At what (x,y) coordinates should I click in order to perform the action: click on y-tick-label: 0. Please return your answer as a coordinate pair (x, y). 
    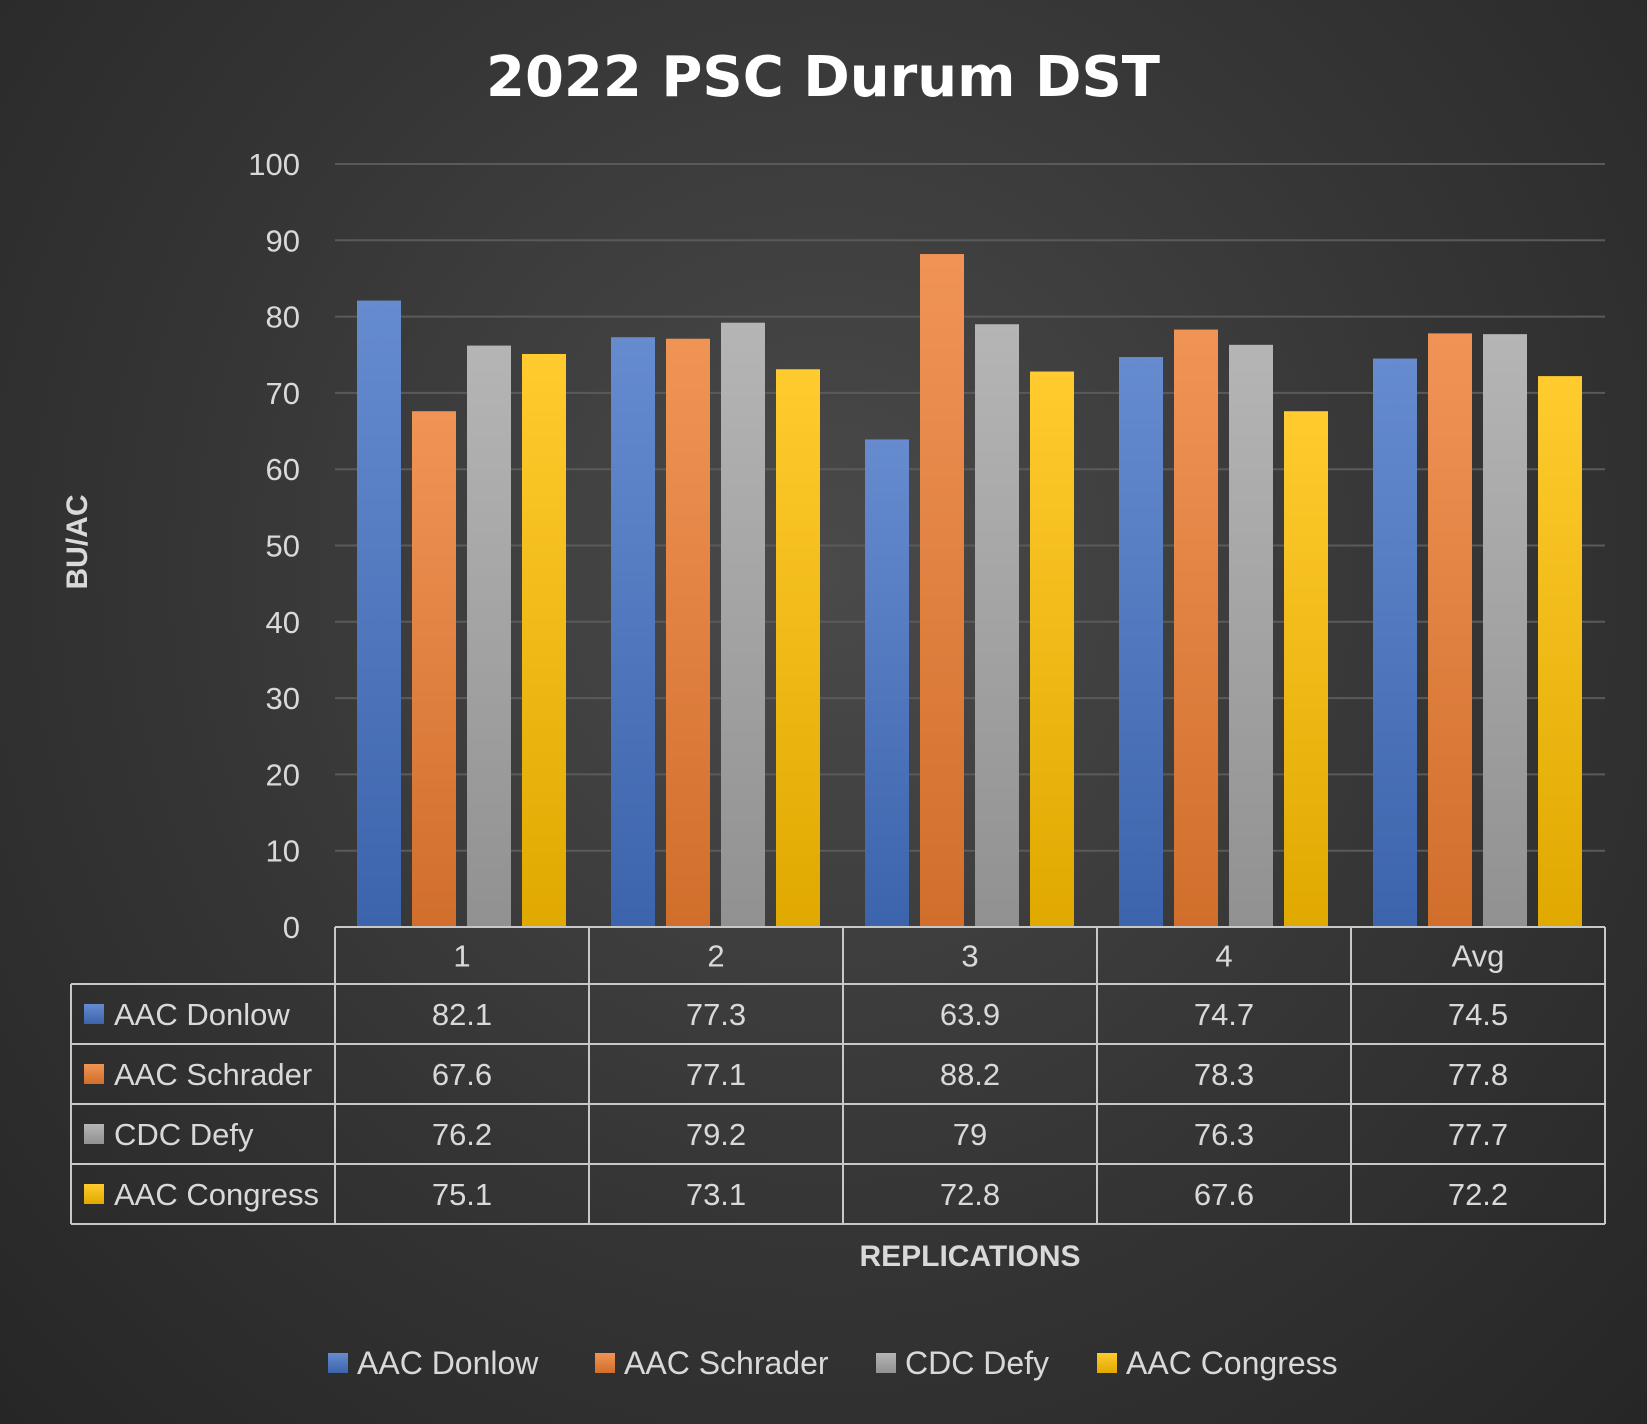
    Looking at the image, I should click on (291, 927).